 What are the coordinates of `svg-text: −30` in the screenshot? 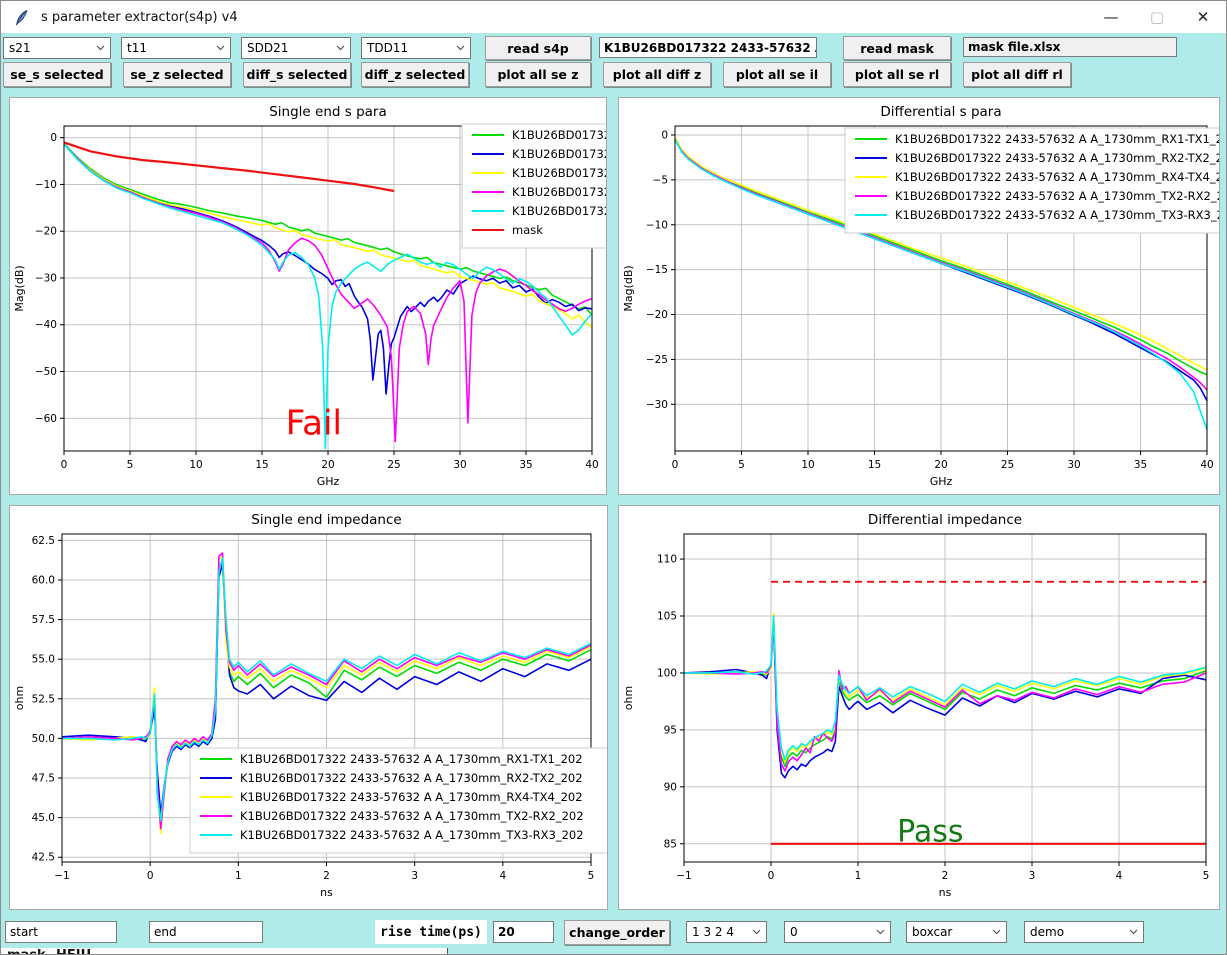 It's located at (657, 405).